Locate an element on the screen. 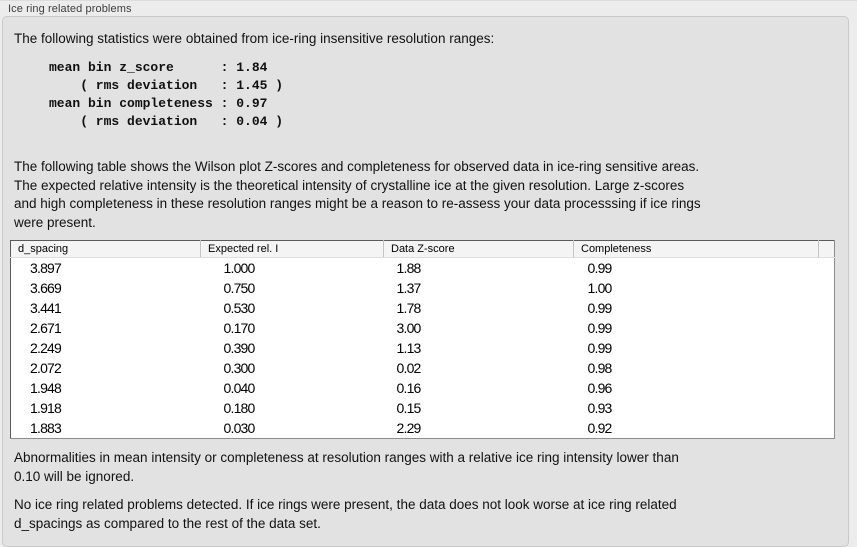 The image size is (857, 547). cell-d-spacing: 1.918 is located at coordinates (46, 408).